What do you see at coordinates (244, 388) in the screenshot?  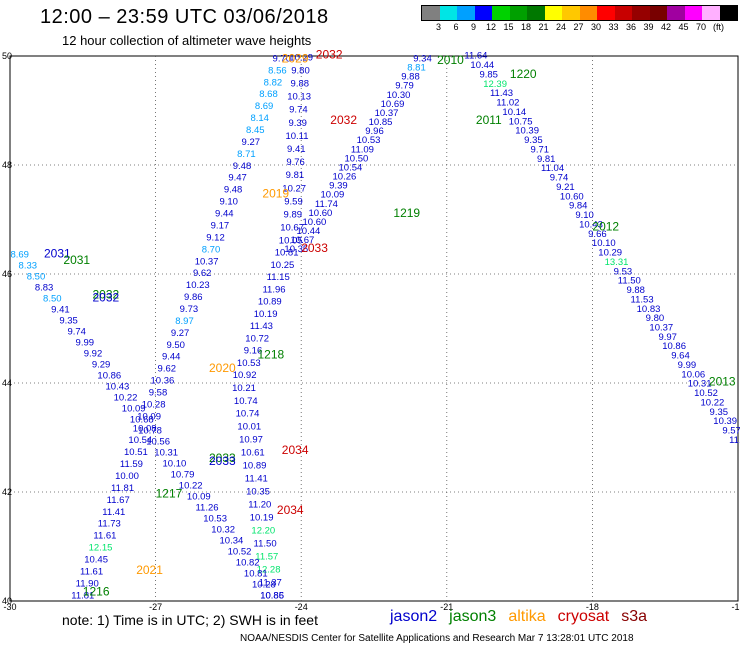 I see `swh-value-label: 10.21` at bounding box center [244, 388].